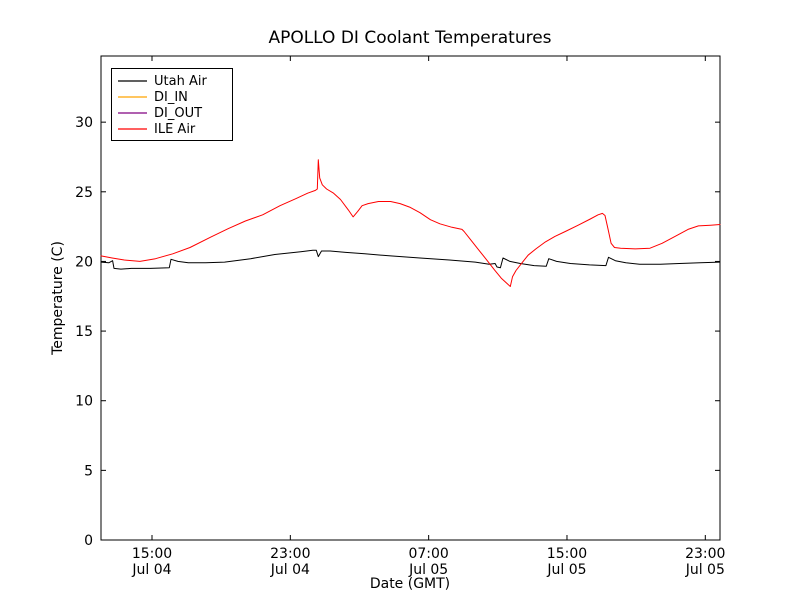 The width and height of the screenshot is (800, 600). Describe the element at coordinates (410, 584) in the screenshot. I see `x-axis-label: Date (GMT)` at that location.